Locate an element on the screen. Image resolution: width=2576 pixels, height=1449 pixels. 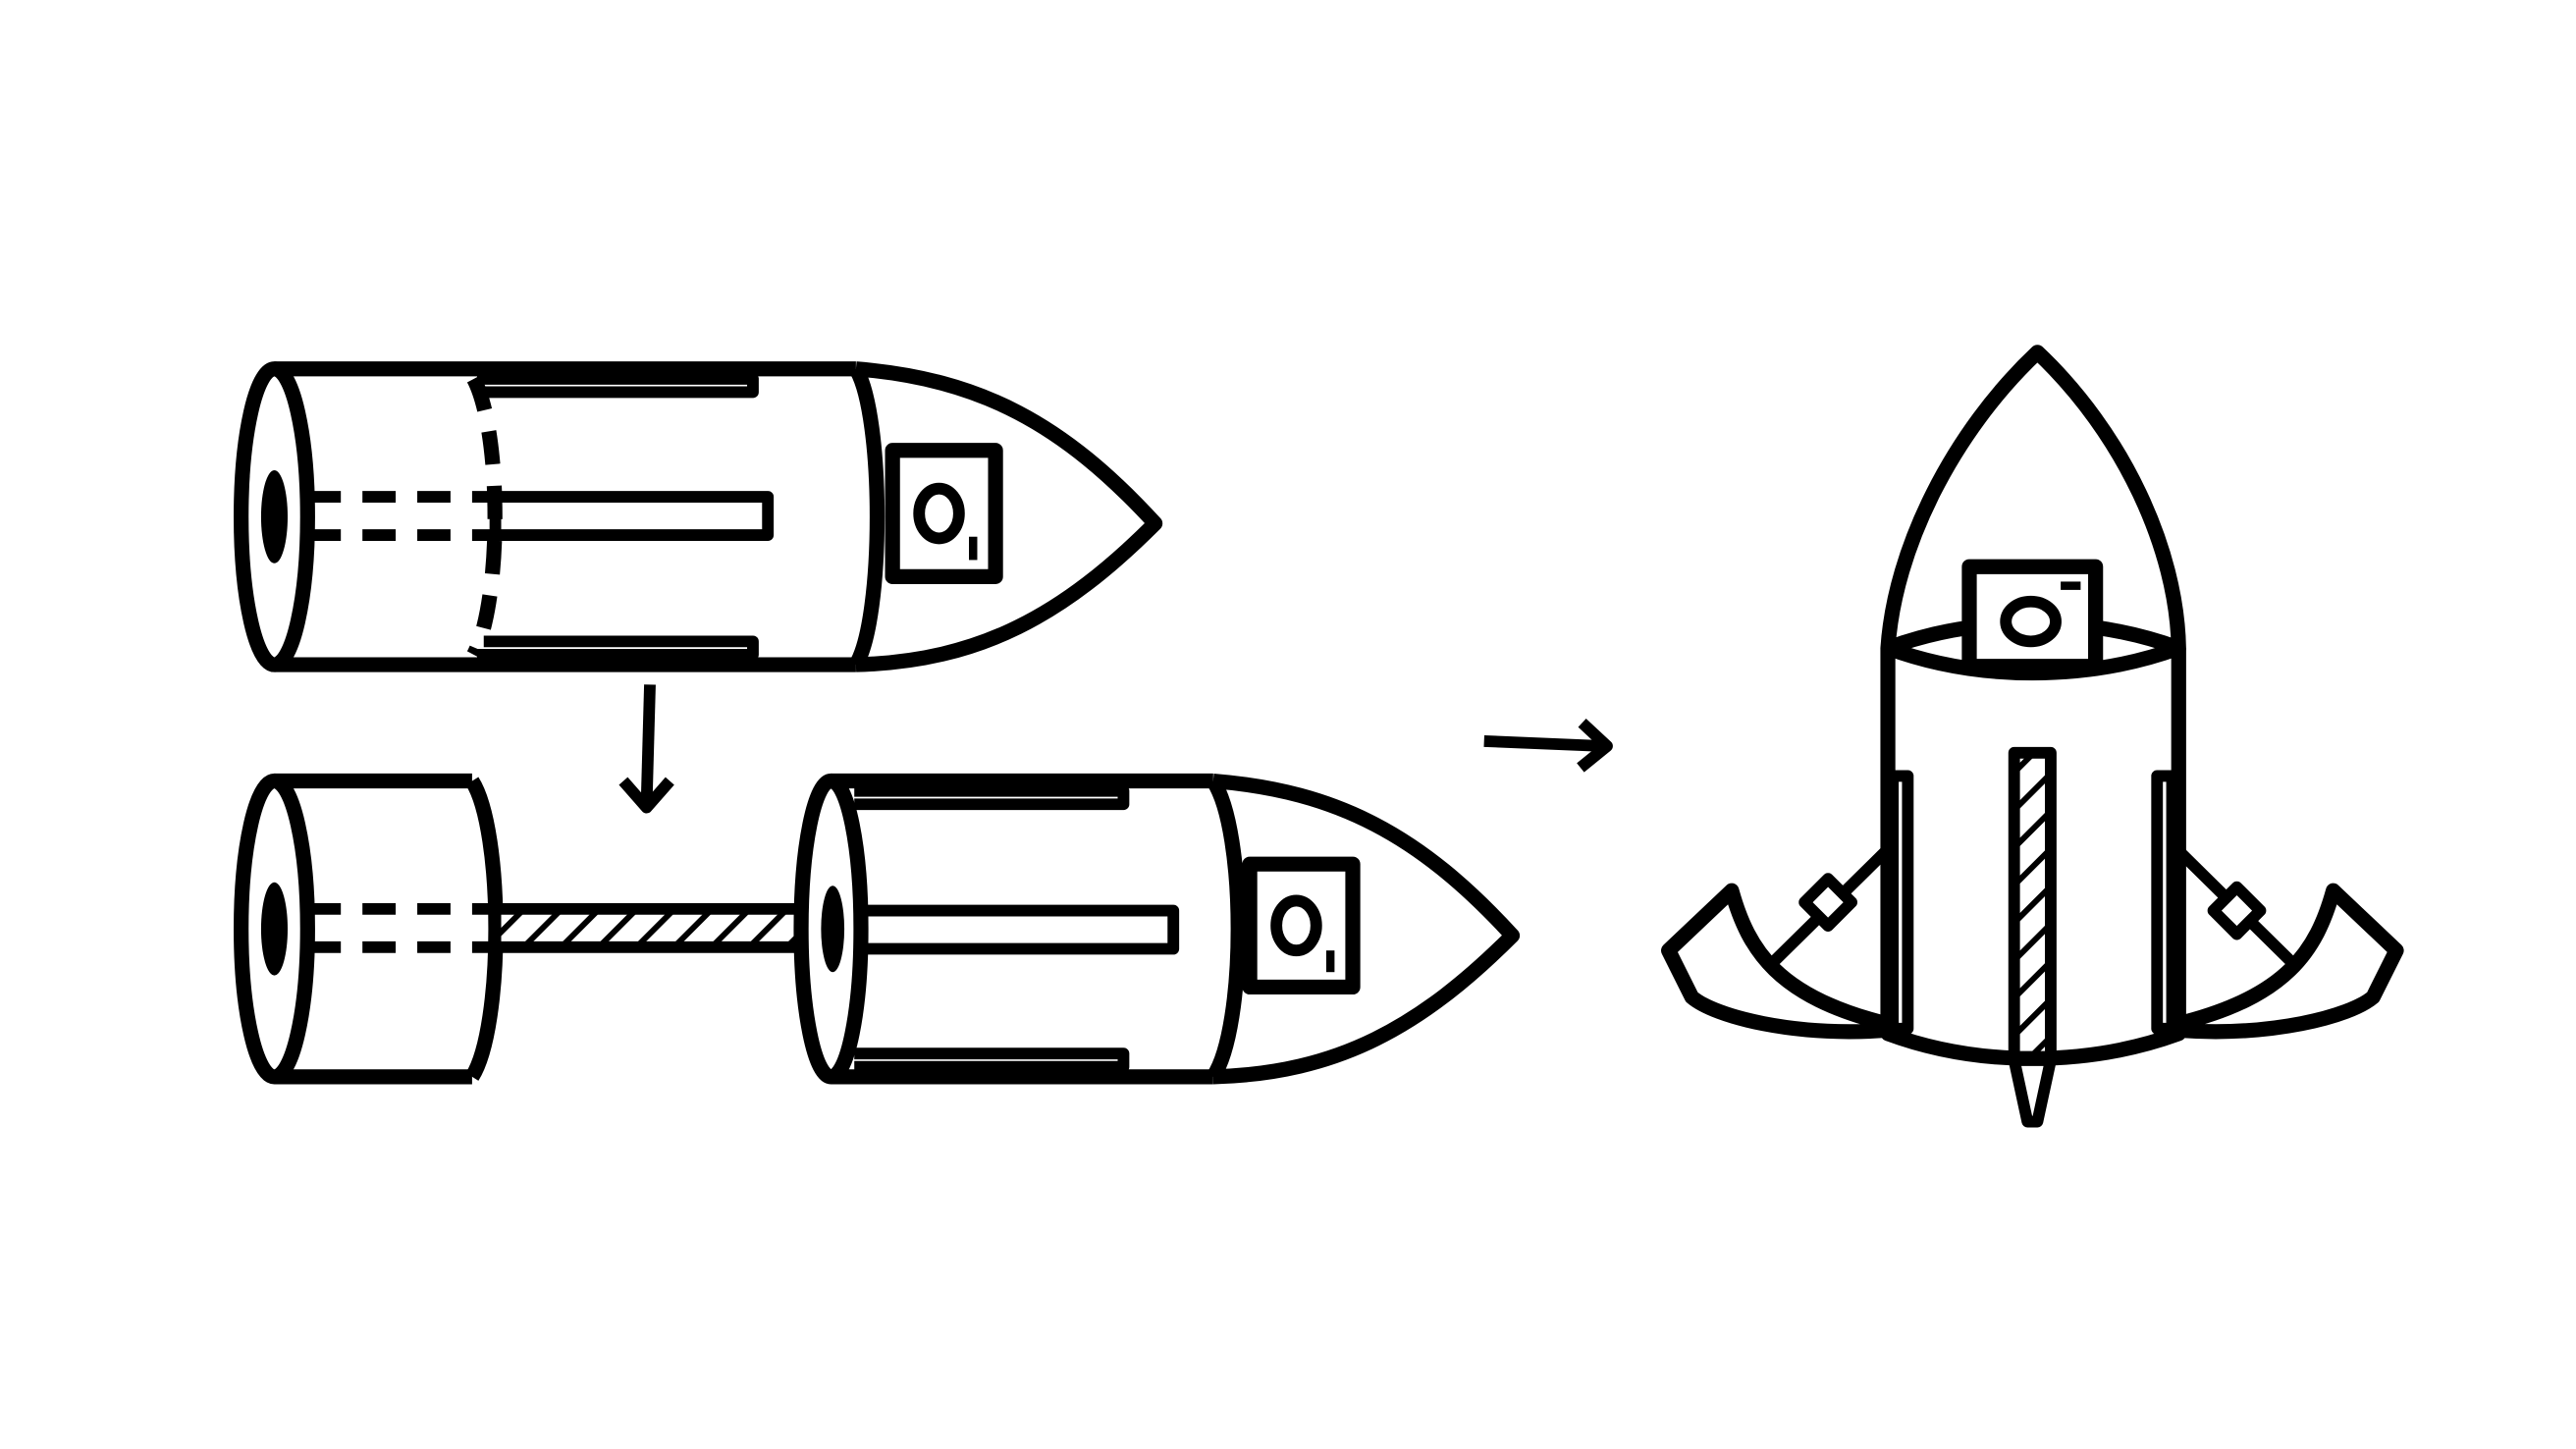
camera-window-icon is located at coordinates (944, 513).